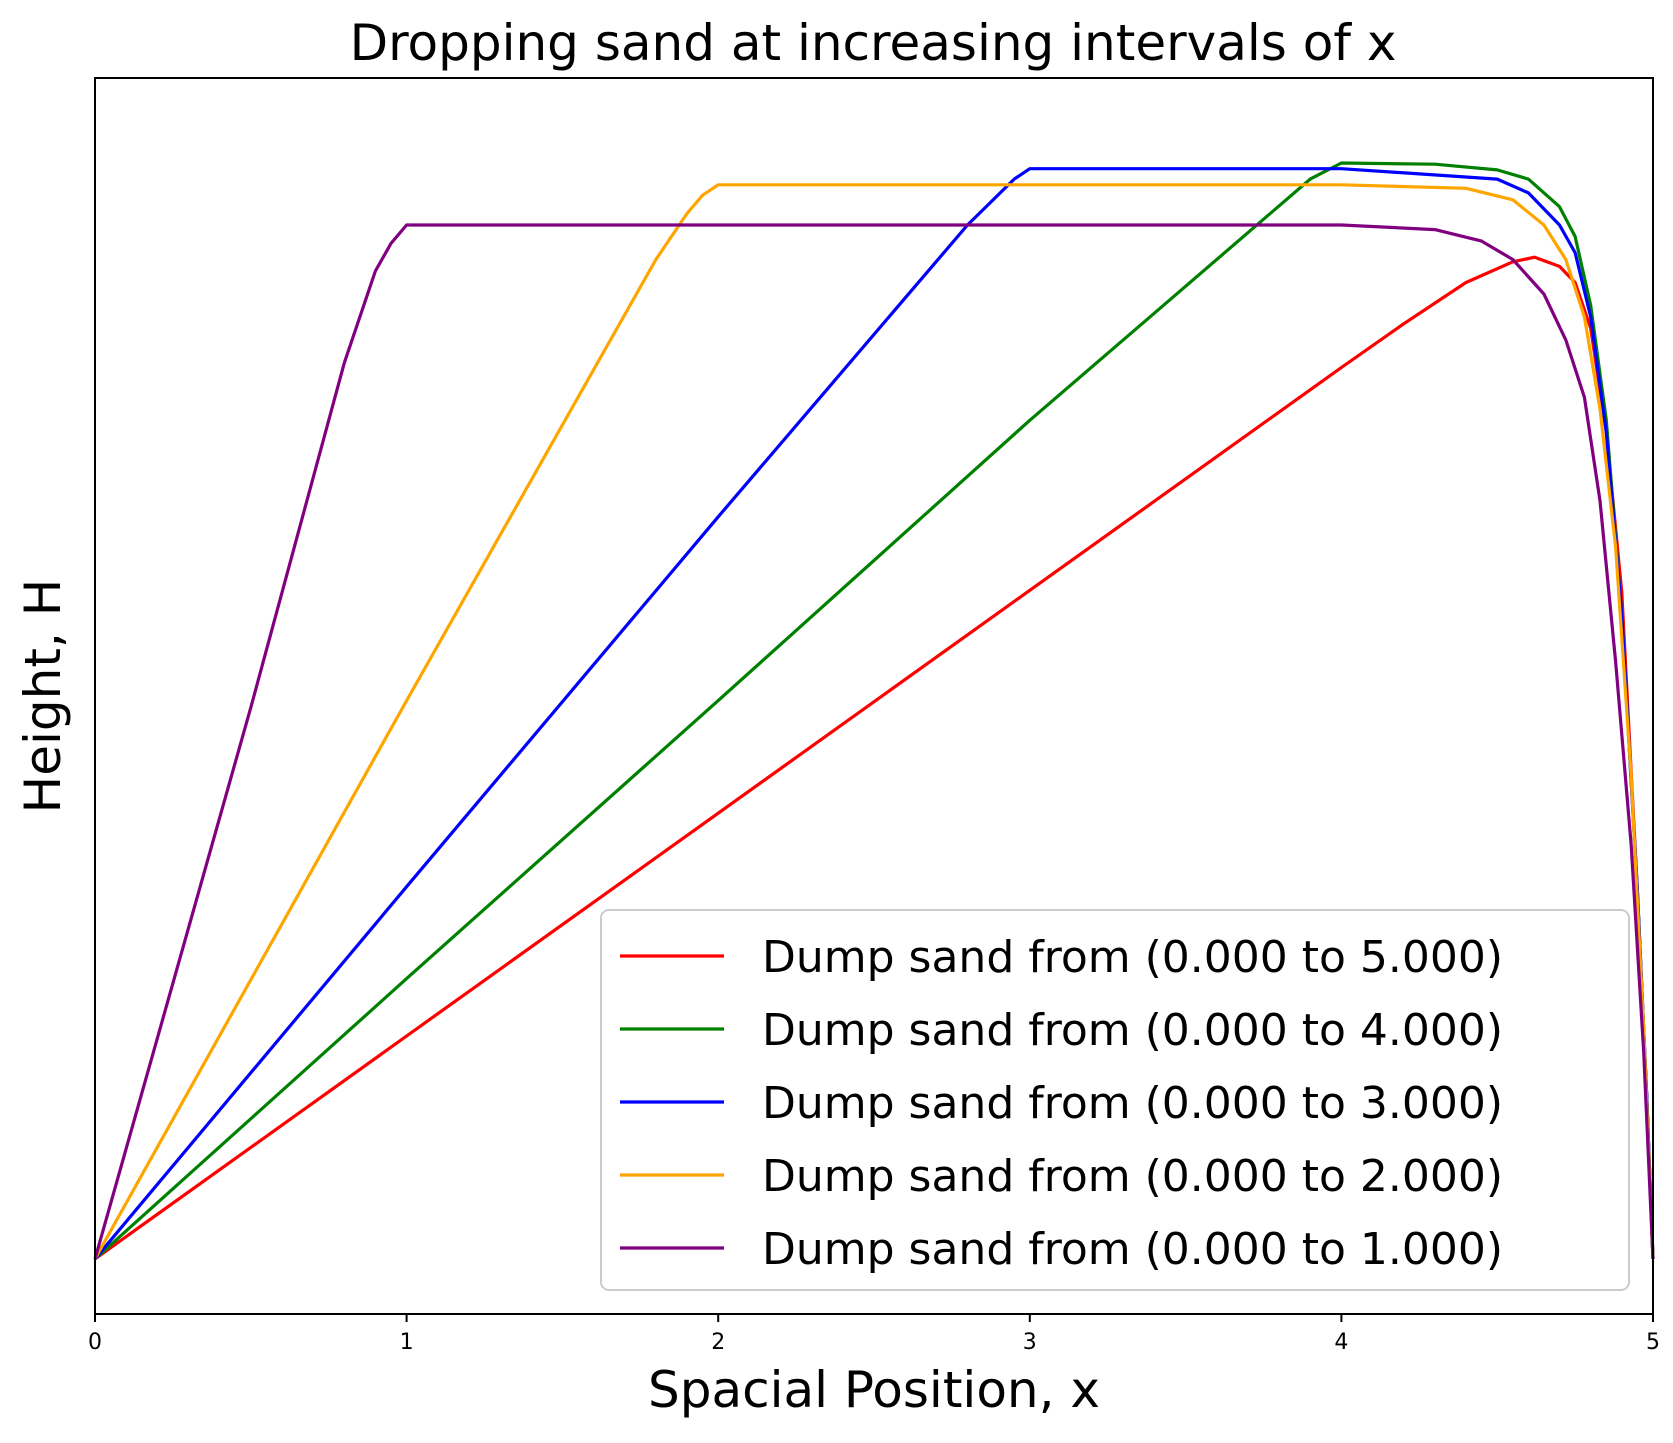 The image size is (1673, 1443). I want to click on x-tick-label: 3, so click(1030, 1342).